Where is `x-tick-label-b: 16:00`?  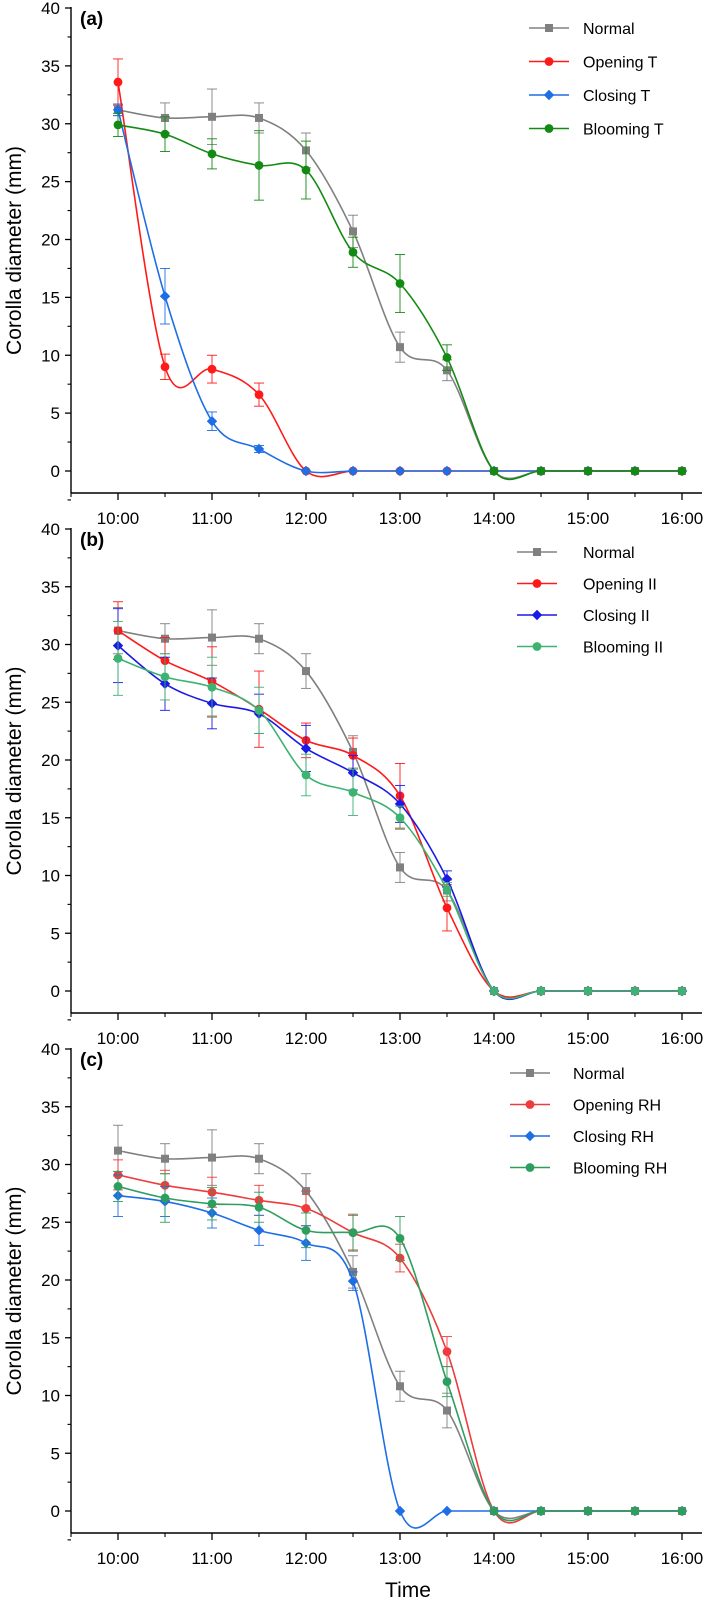 x-tick-label-b: 16:00 is located at coordinates (682, 1038).